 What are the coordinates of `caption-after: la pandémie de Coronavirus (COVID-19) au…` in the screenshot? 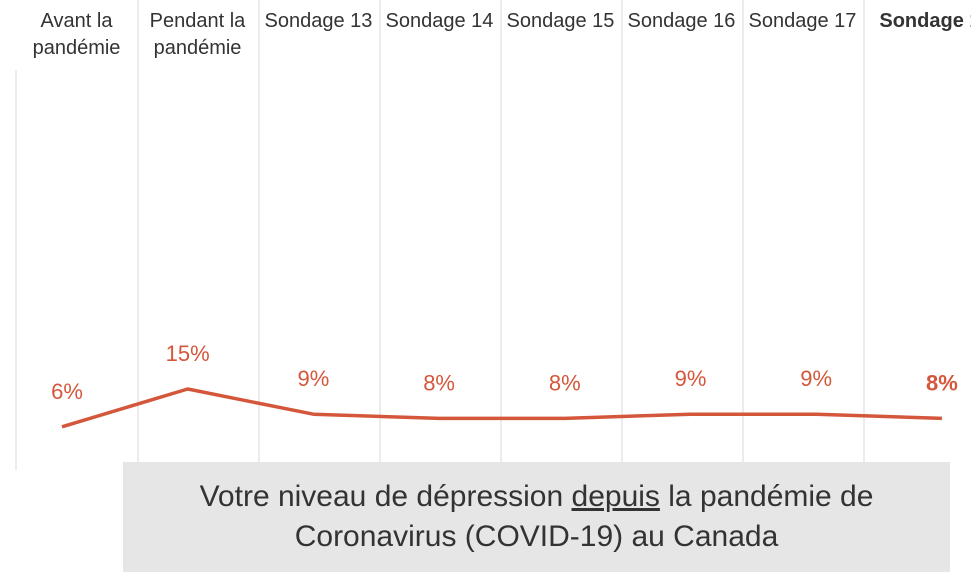 It's located at (584, 516).